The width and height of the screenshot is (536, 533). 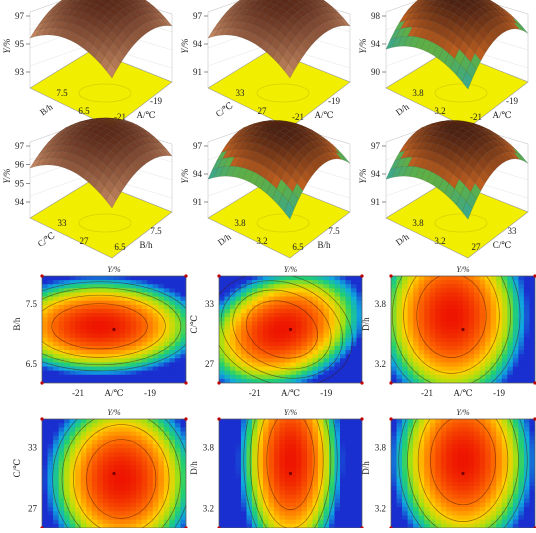 I want to click on contour-y-tick-label: 33, so click(x=33, y=448).